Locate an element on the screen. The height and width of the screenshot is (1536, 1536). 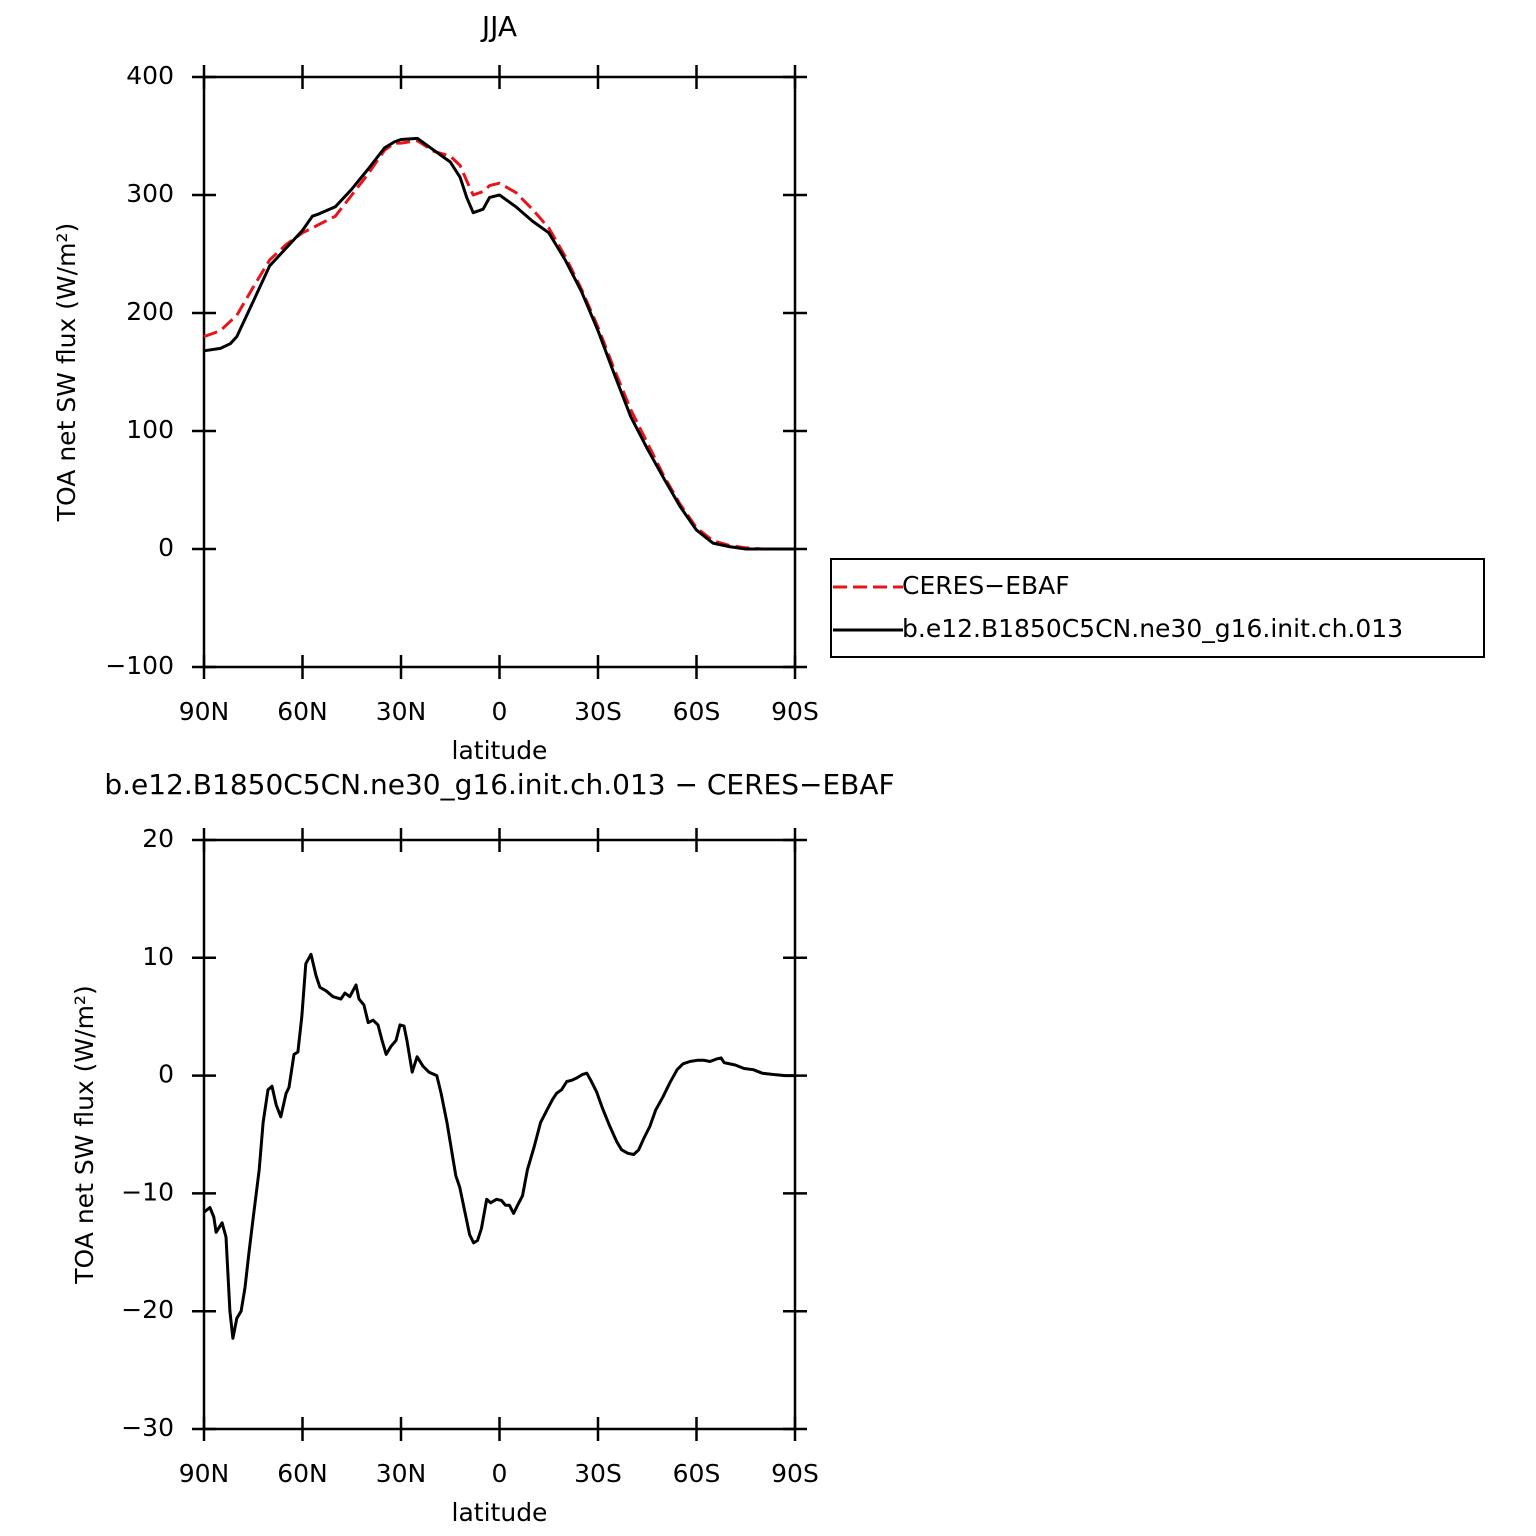
y-tick-label: −100 is located at coordinates (139, 665).